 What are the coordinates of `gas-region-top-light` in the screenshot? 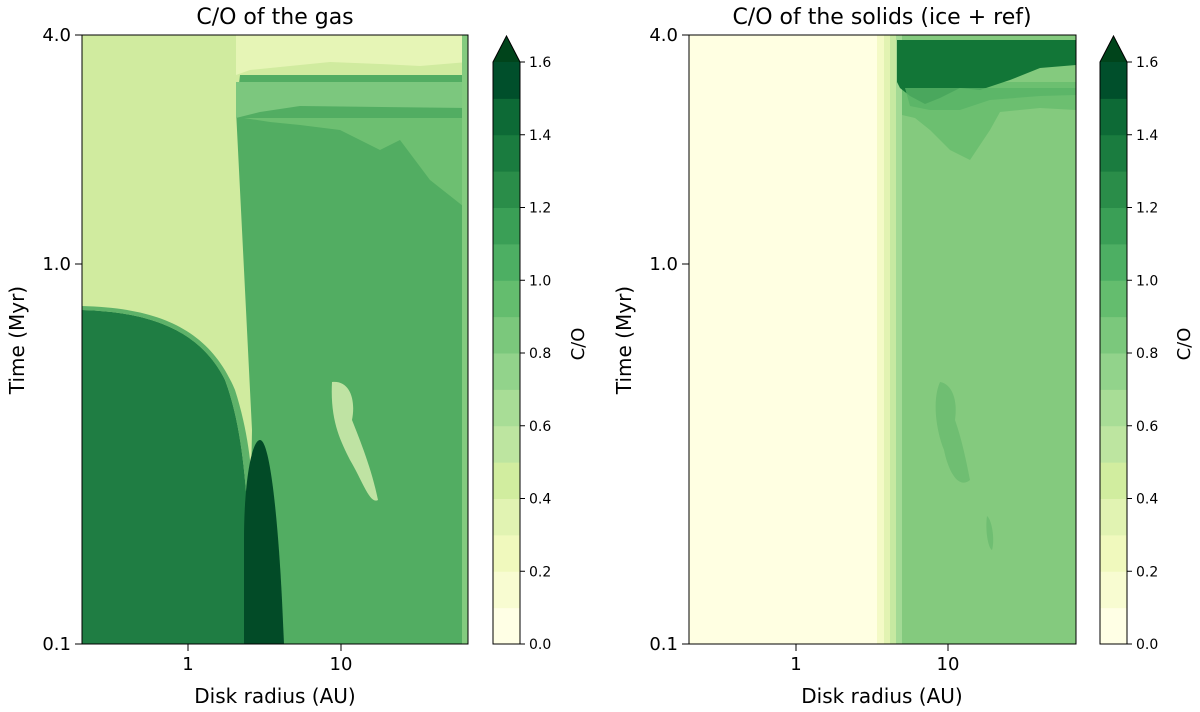 It's located at (352, 55).